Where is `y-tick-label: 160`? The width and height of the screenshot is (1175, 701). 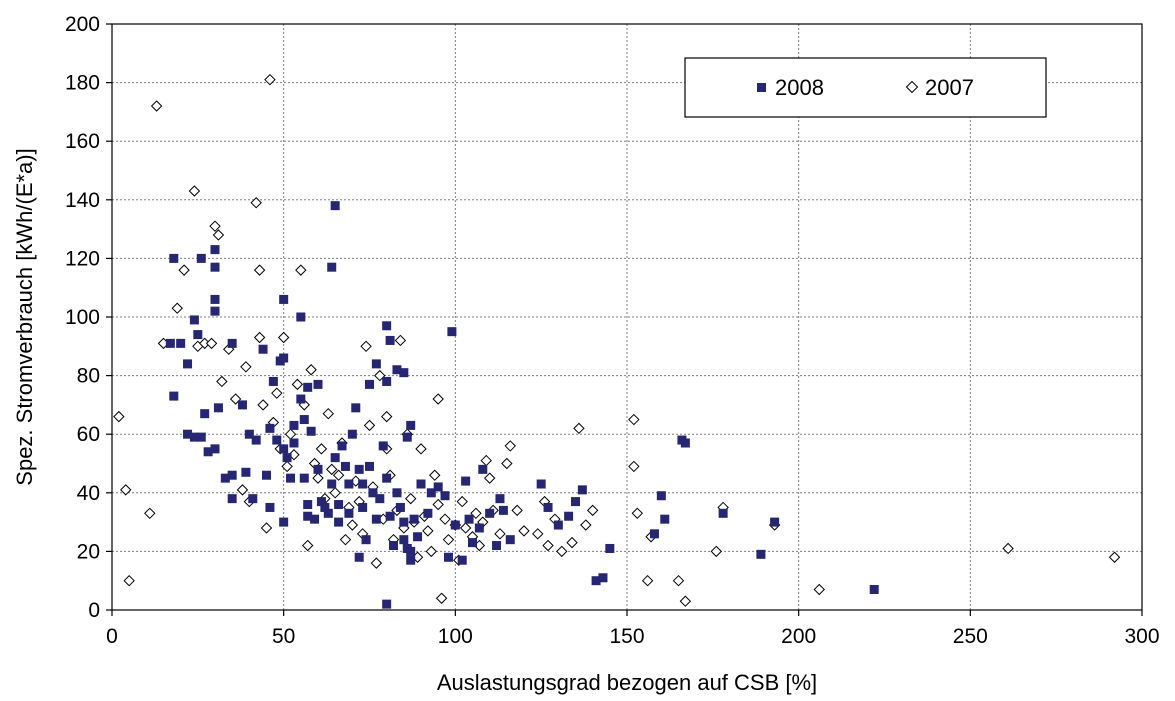 y-tick-label: 160 is located at coordinates (82, 141).